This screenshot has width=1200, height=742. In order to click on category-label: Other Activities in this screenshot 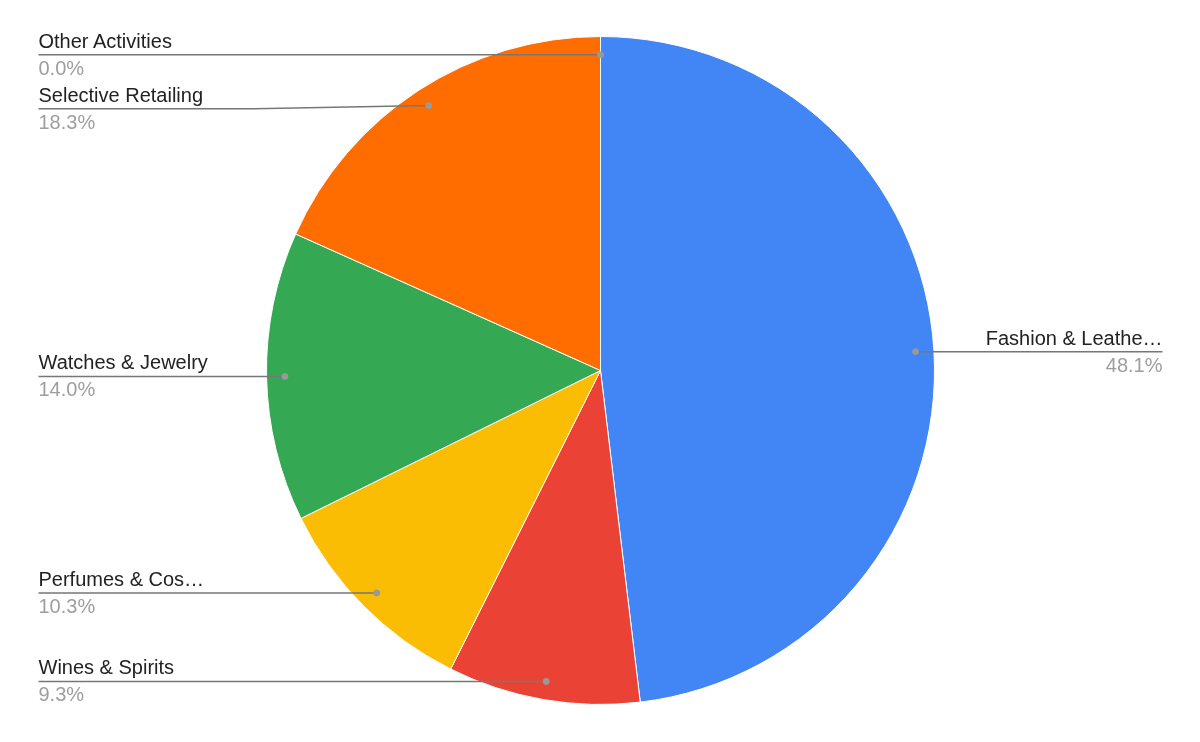, I will do `click(105, 40)`.